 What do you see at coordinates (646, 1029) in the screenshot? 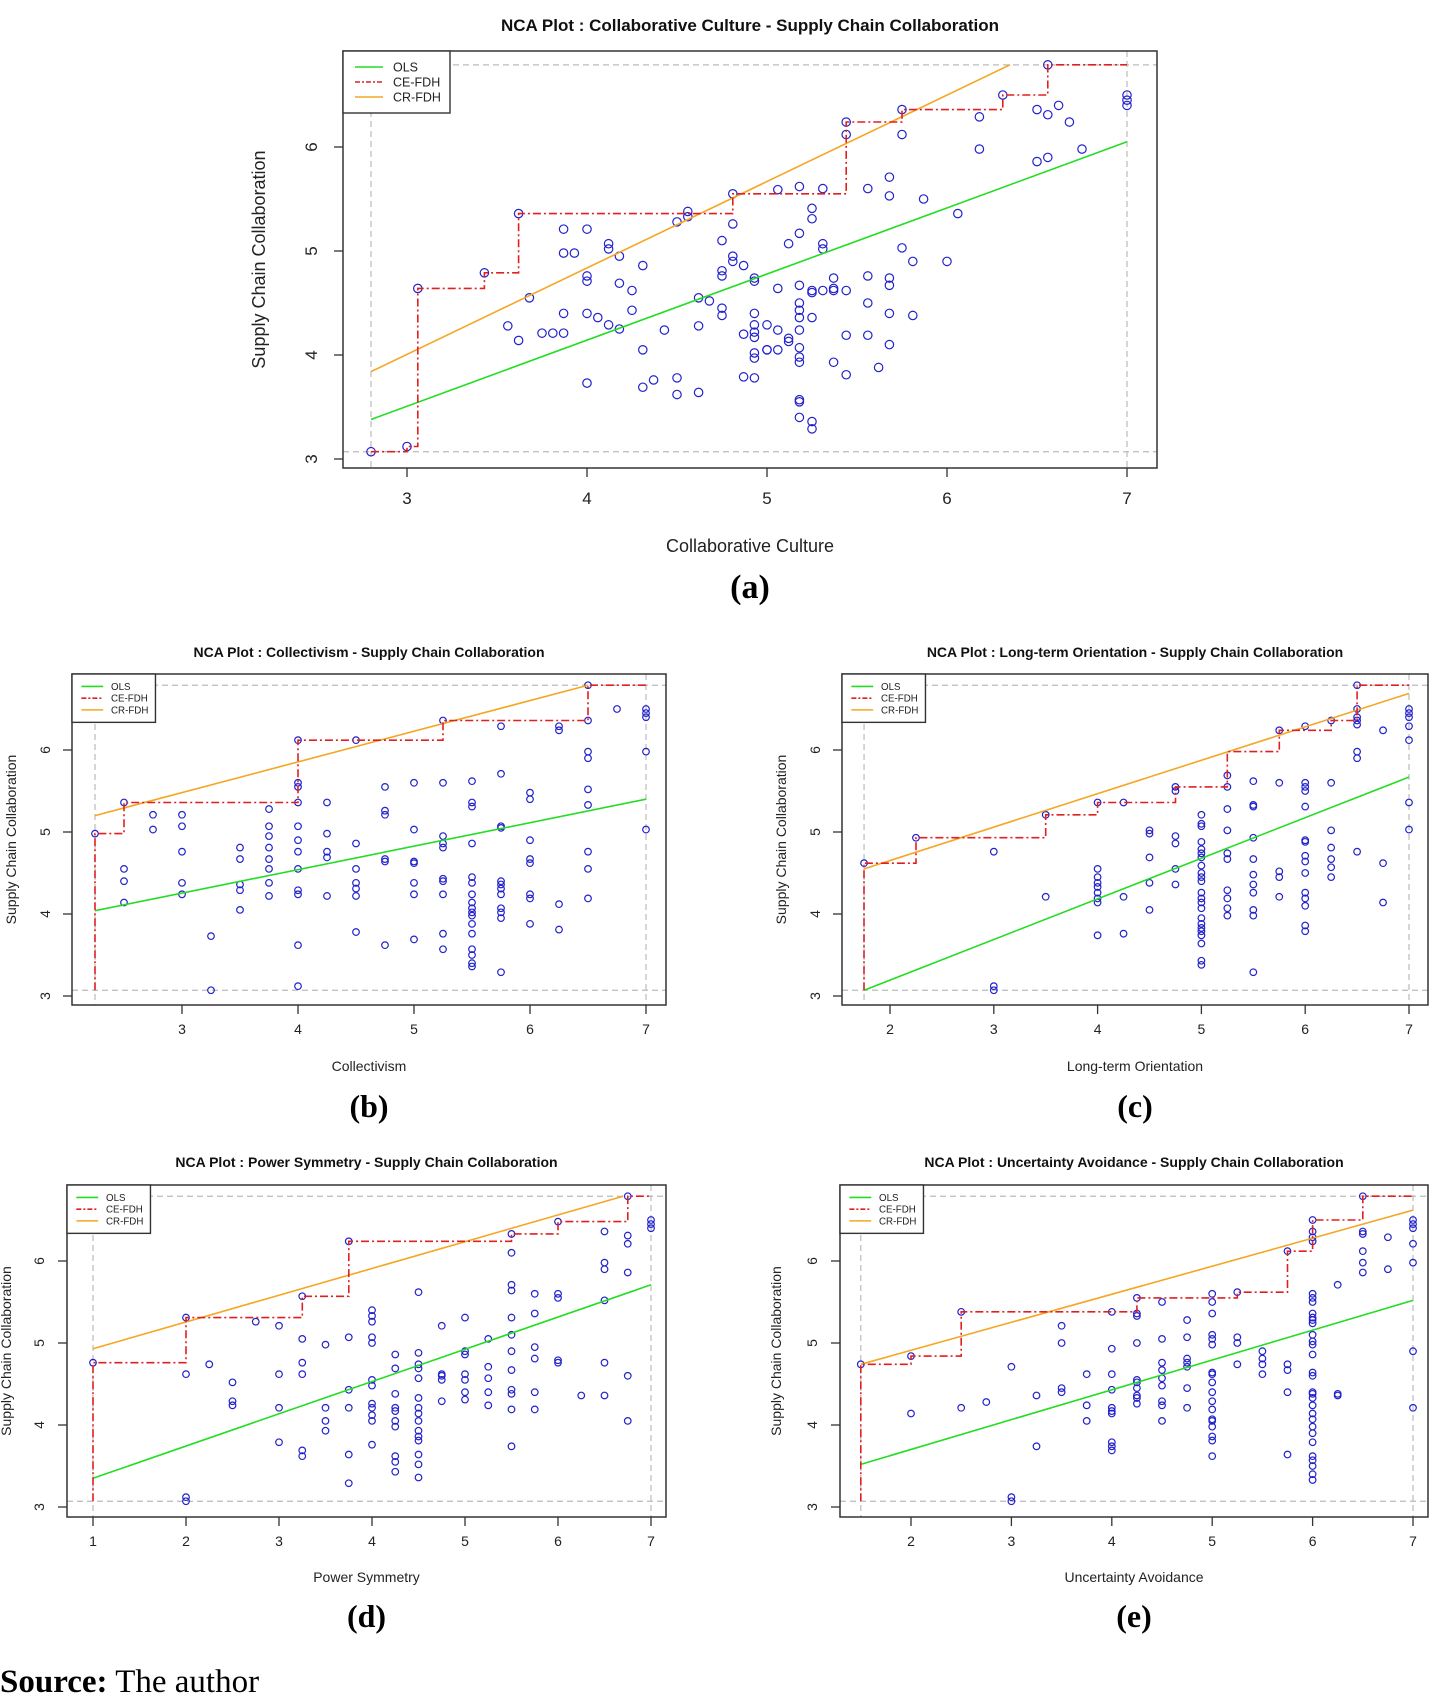
I see `x-tick-label: 7` at bounding box center [646, 1029].